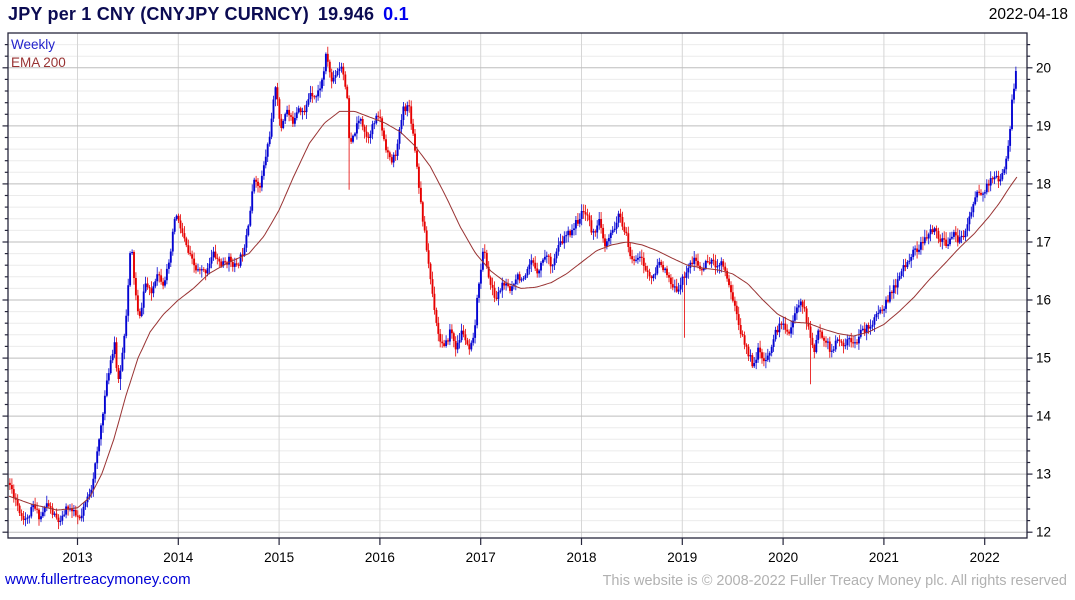  I want to click on svg-text: 13, so click(1043, 474).